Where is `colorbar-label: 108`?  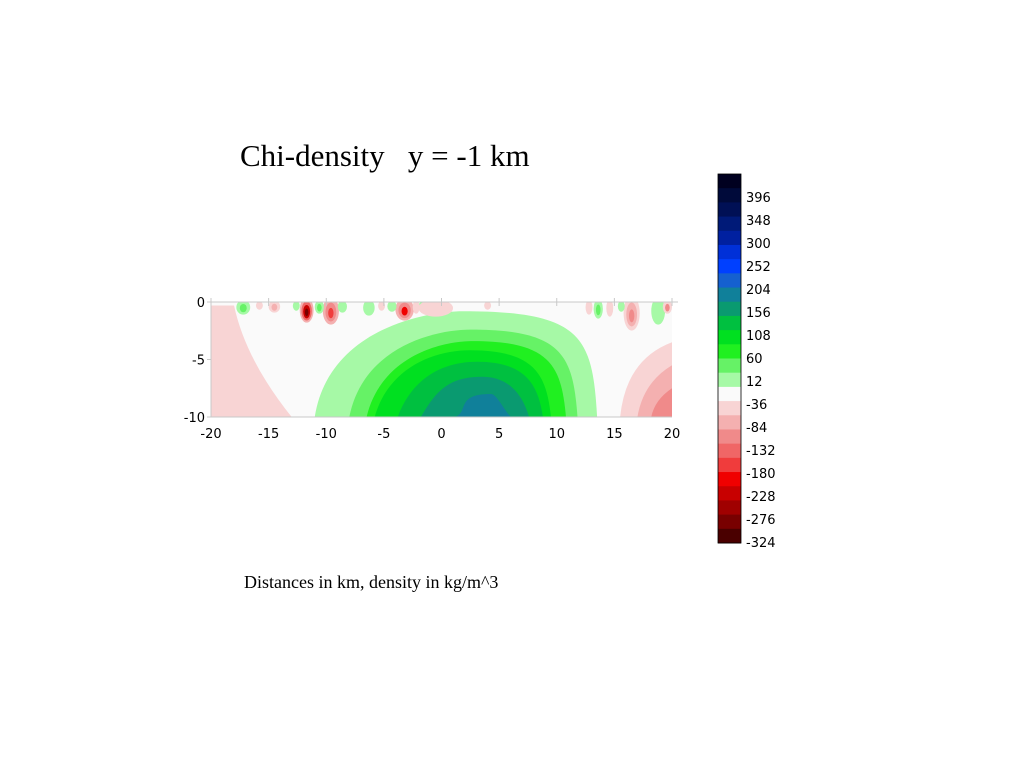
colorbar-label: 108 is located at coordinates (758, 336).